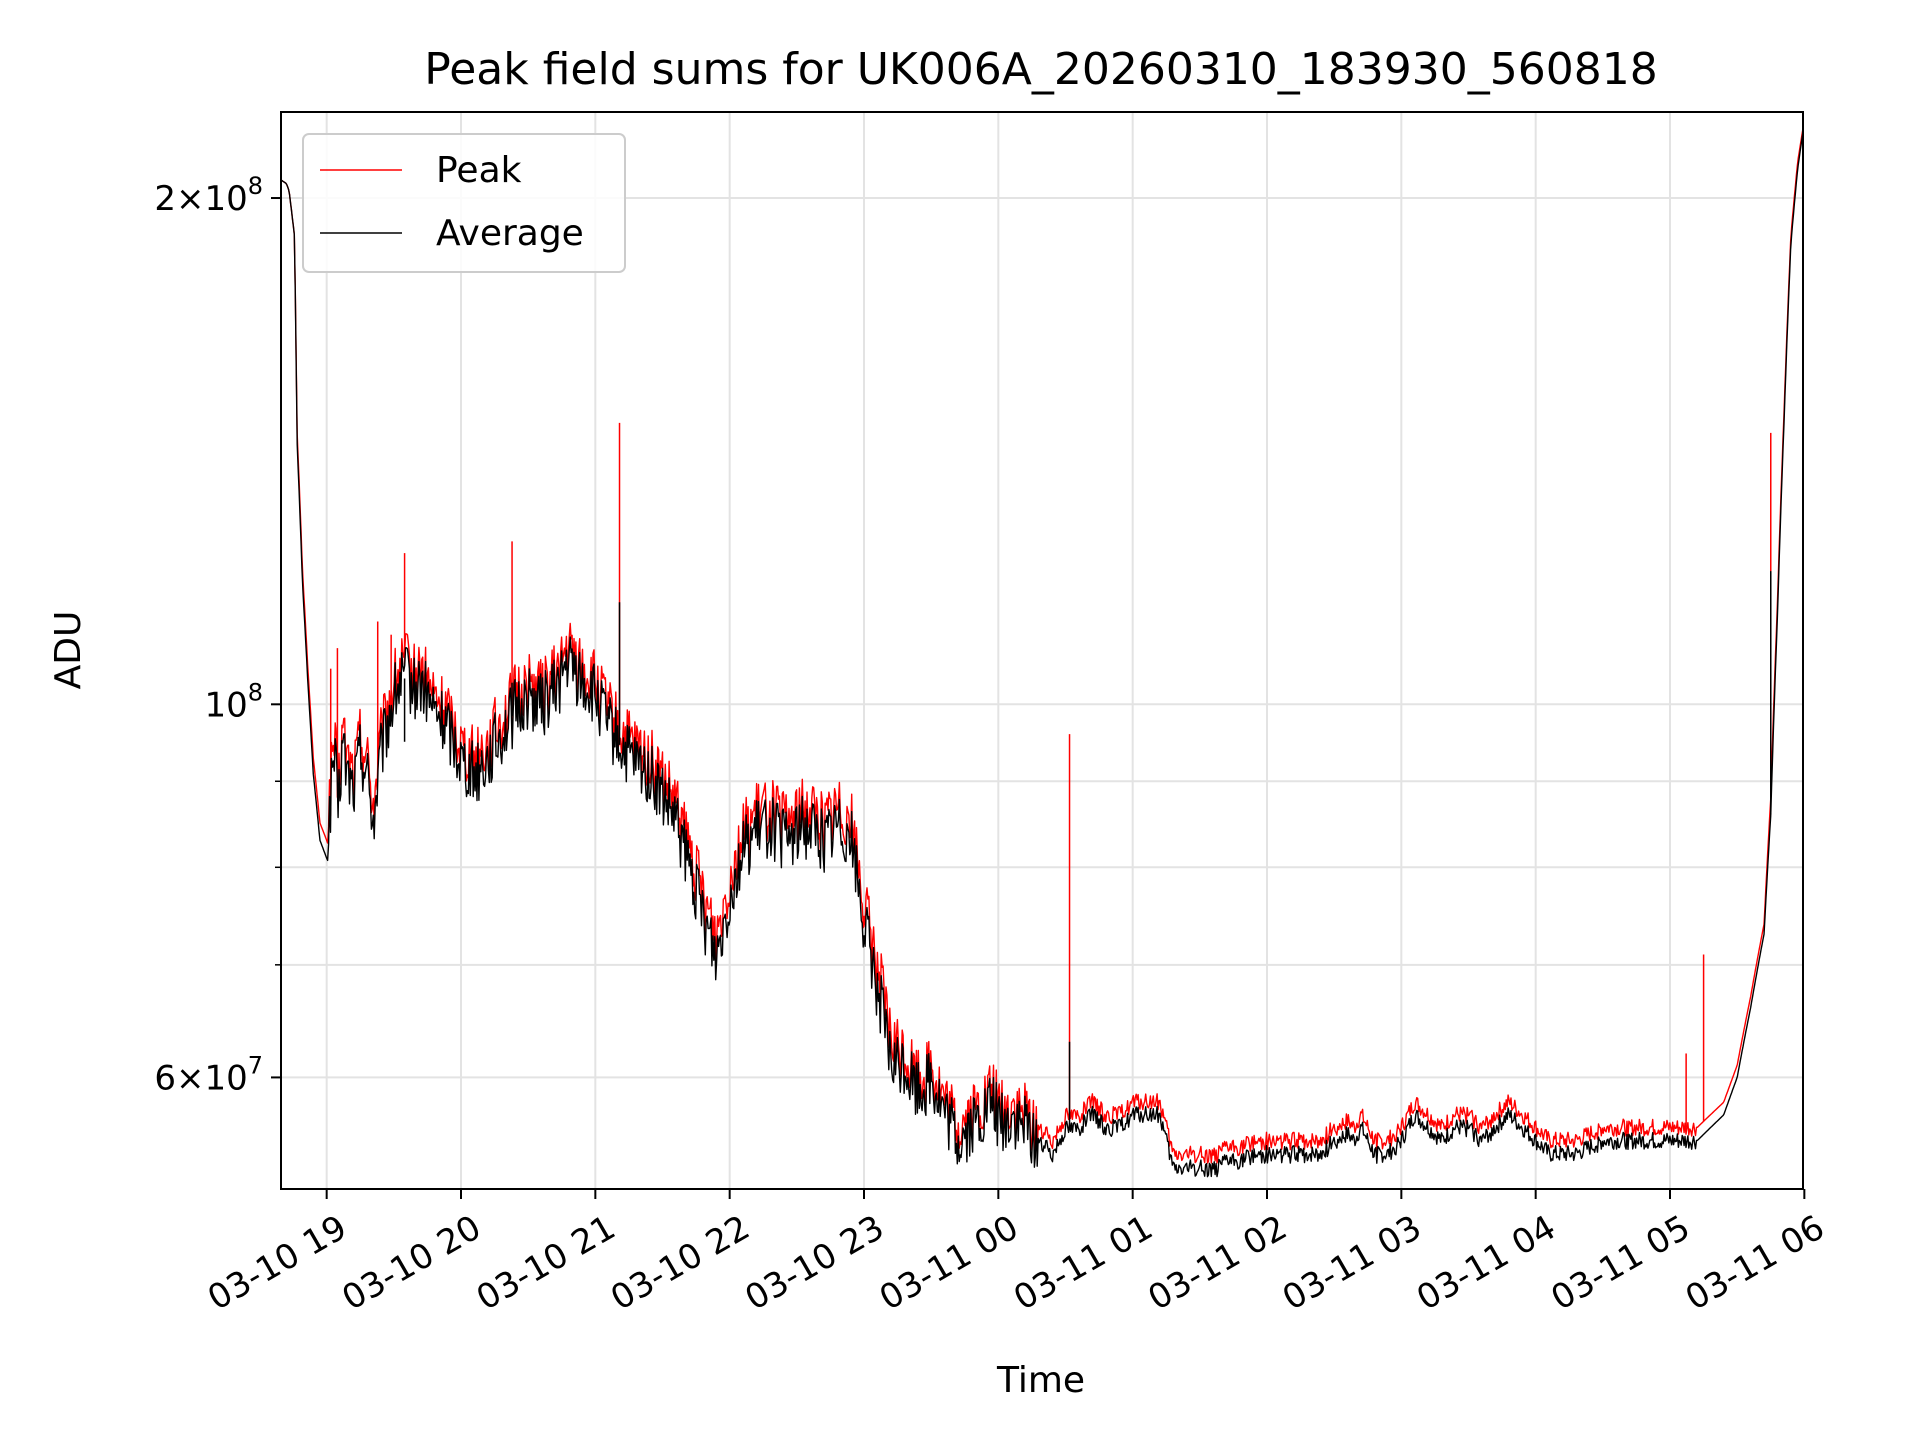  Describe the element at coordinates (510, 233) in the screenshot. I see `legend-label-average: Average` at that location.